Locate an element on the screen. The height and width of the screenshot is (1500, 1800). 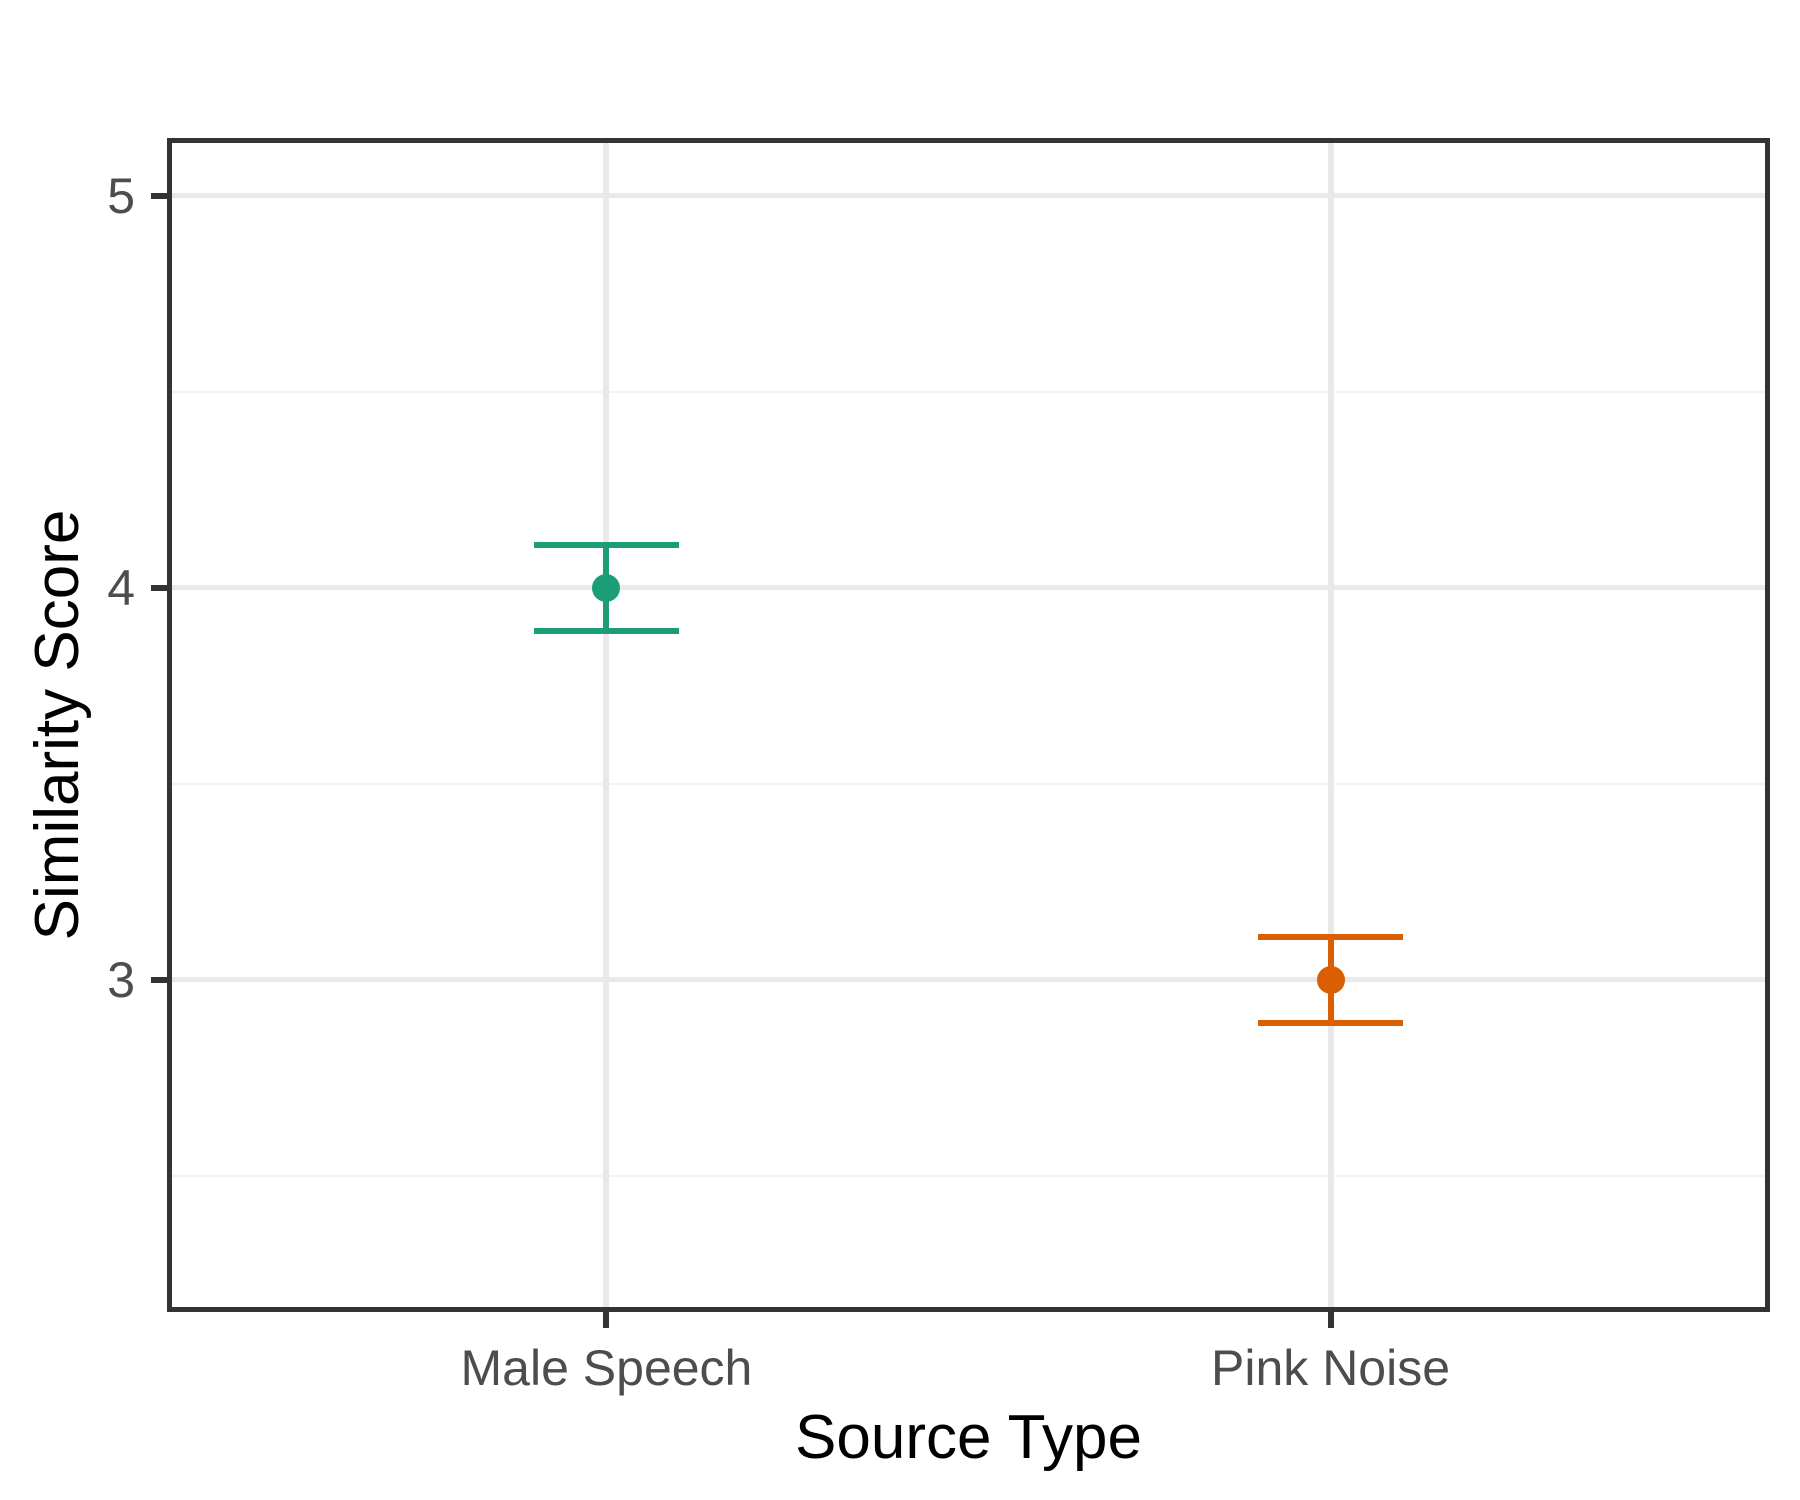
x-axis-title: Source Type is located at coordinates (968, 1437).